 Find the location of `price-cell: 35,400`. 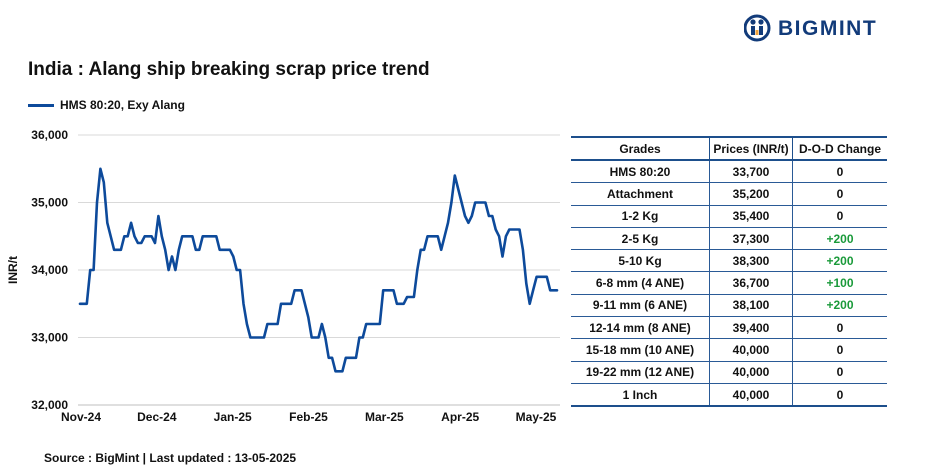

price-cell: 35,400 is located at coordinates (751, 216).